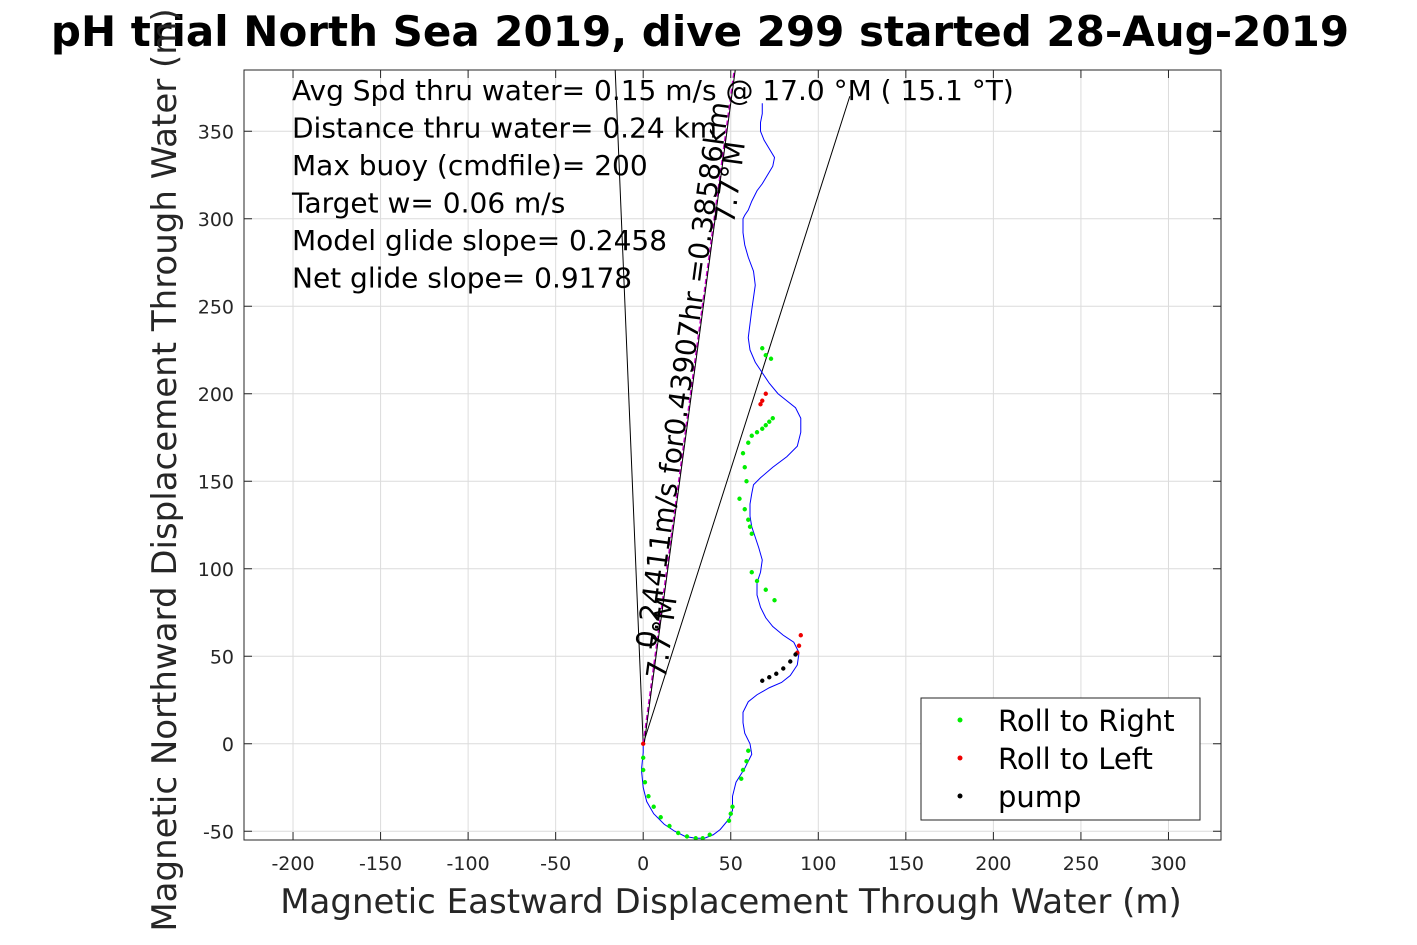  I want to click on legend-label: Roll to Left, so click(1075, 759).